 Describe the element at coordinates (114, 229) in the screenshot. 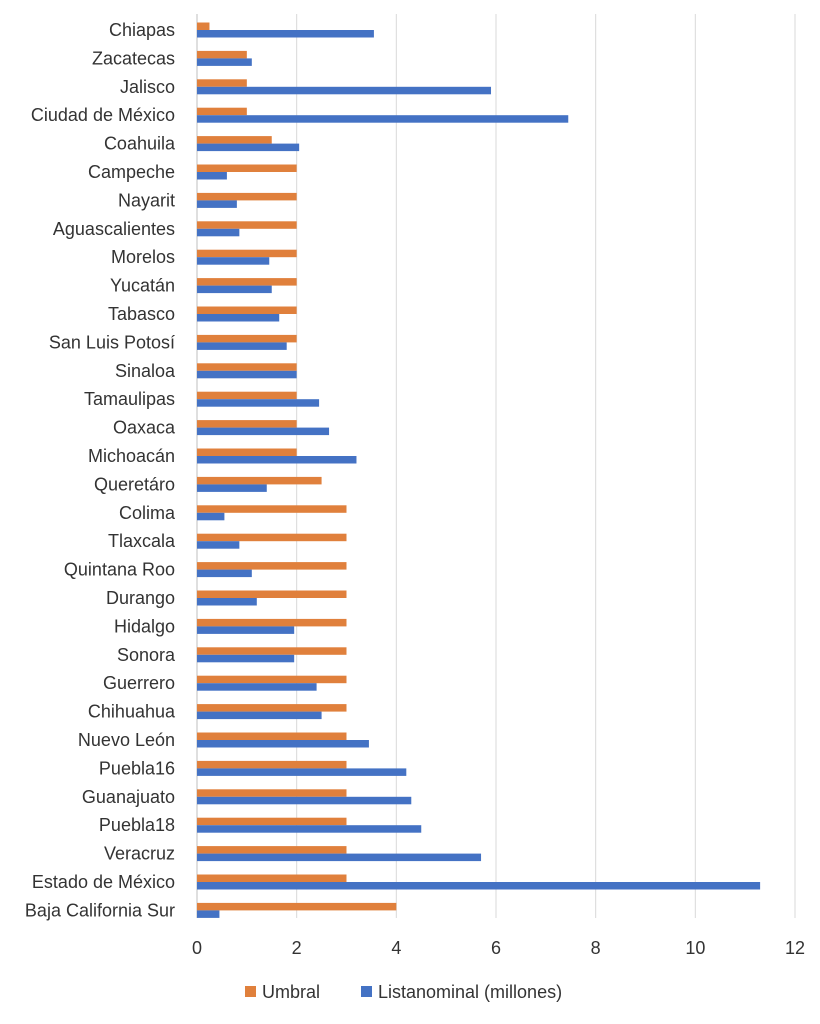

I see `category-label: Aguascalientes` at that location.